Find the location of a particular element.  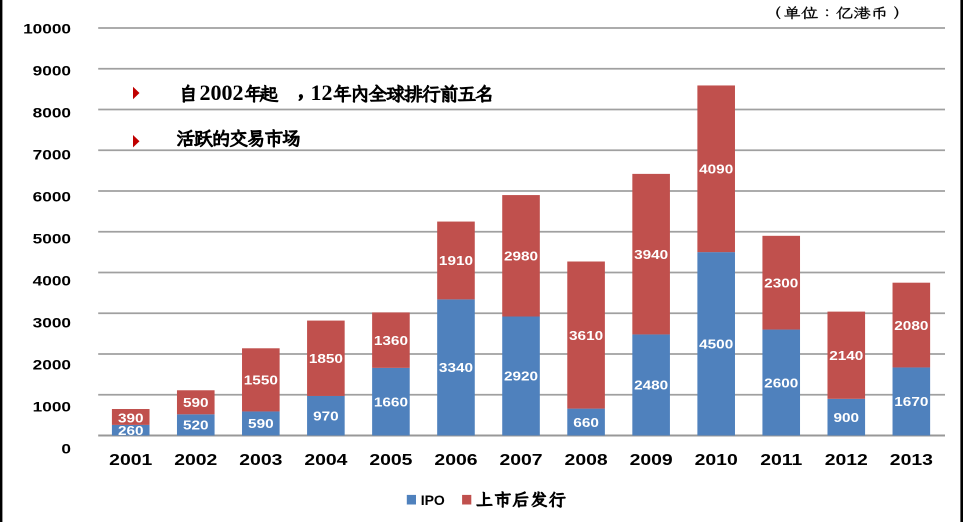

svg-text: 1360 is located at coordinates (391, 341).